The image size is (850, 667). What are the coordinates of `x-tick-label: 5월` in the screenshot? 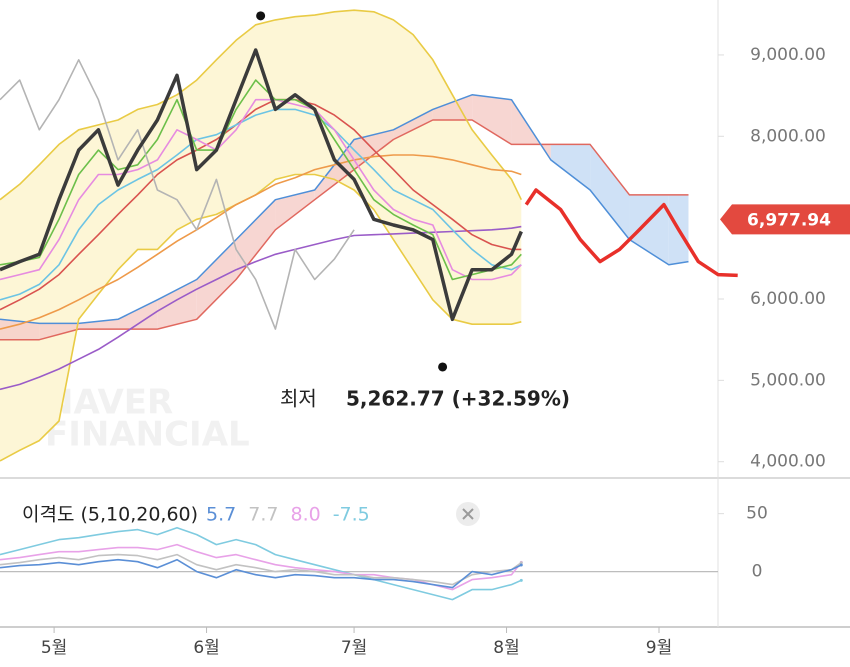 It's located at (54, 648).